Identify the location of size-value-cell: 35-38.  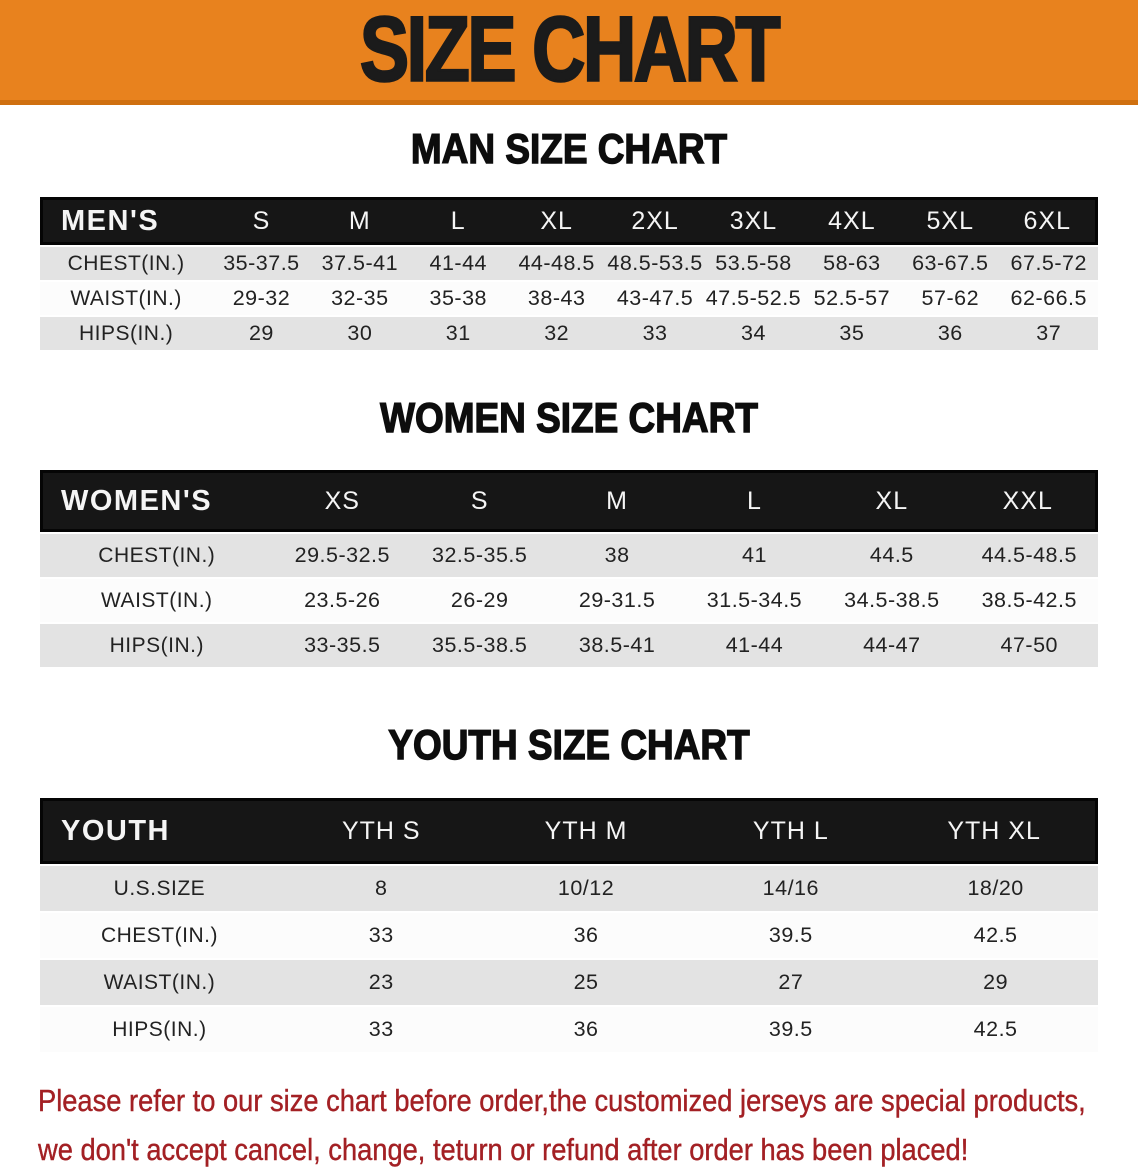
(458, 298).